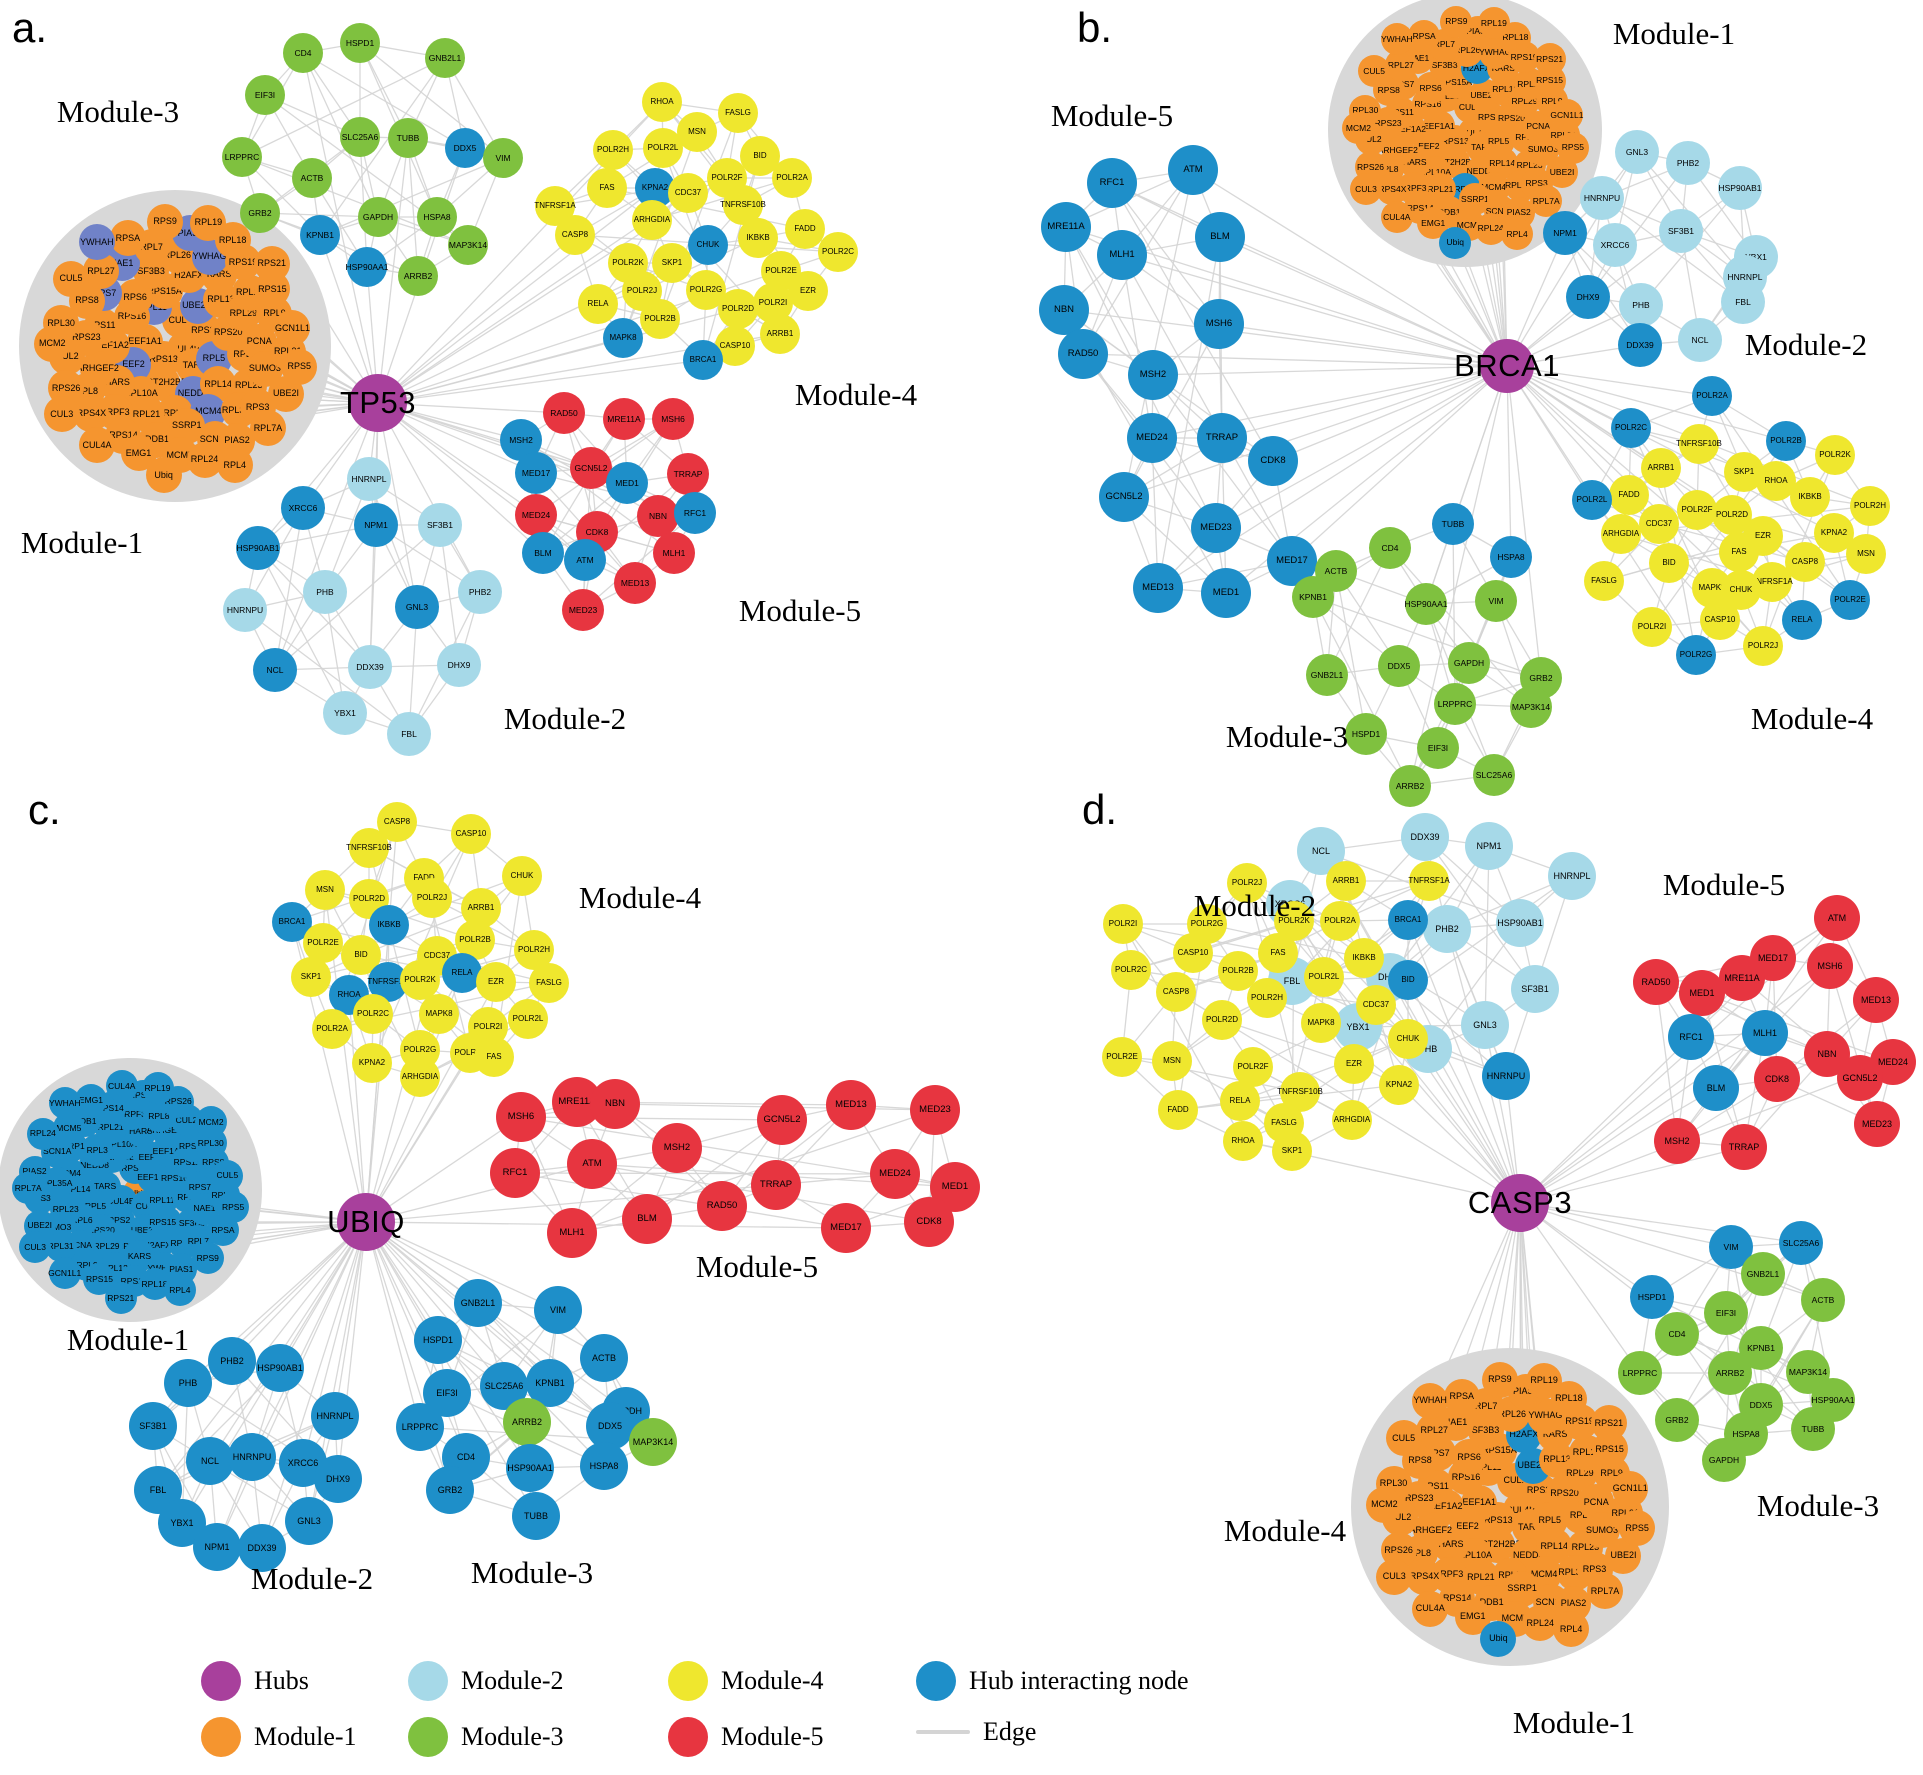 This screenshot has height=1775, width=1923. I want to click on node-YWHAH: YWHAH, so click(96, 242).